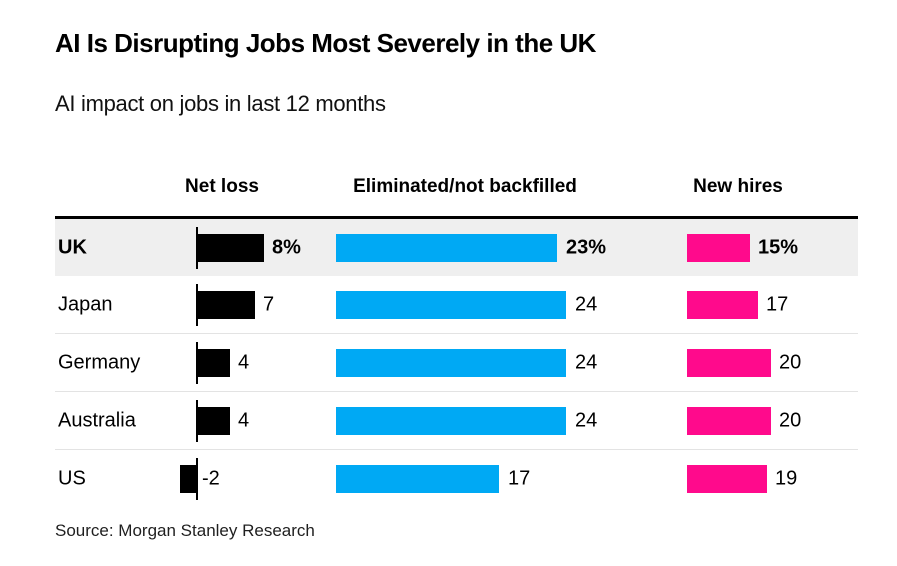 This screenshot has height=566, width=897. I want to click on header-rule, so click(456, 217).